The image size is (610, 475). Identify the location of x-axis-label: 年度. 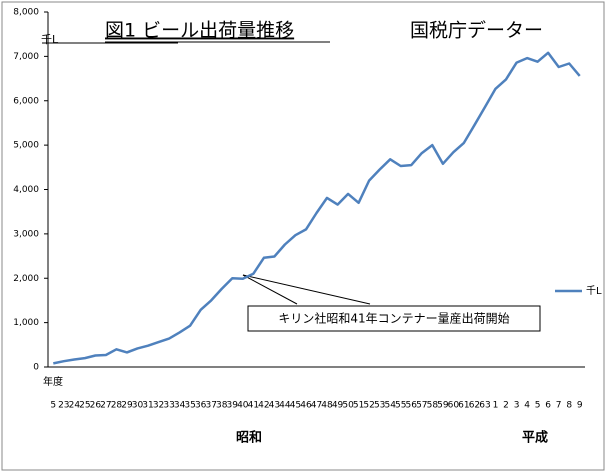
(53, 381).